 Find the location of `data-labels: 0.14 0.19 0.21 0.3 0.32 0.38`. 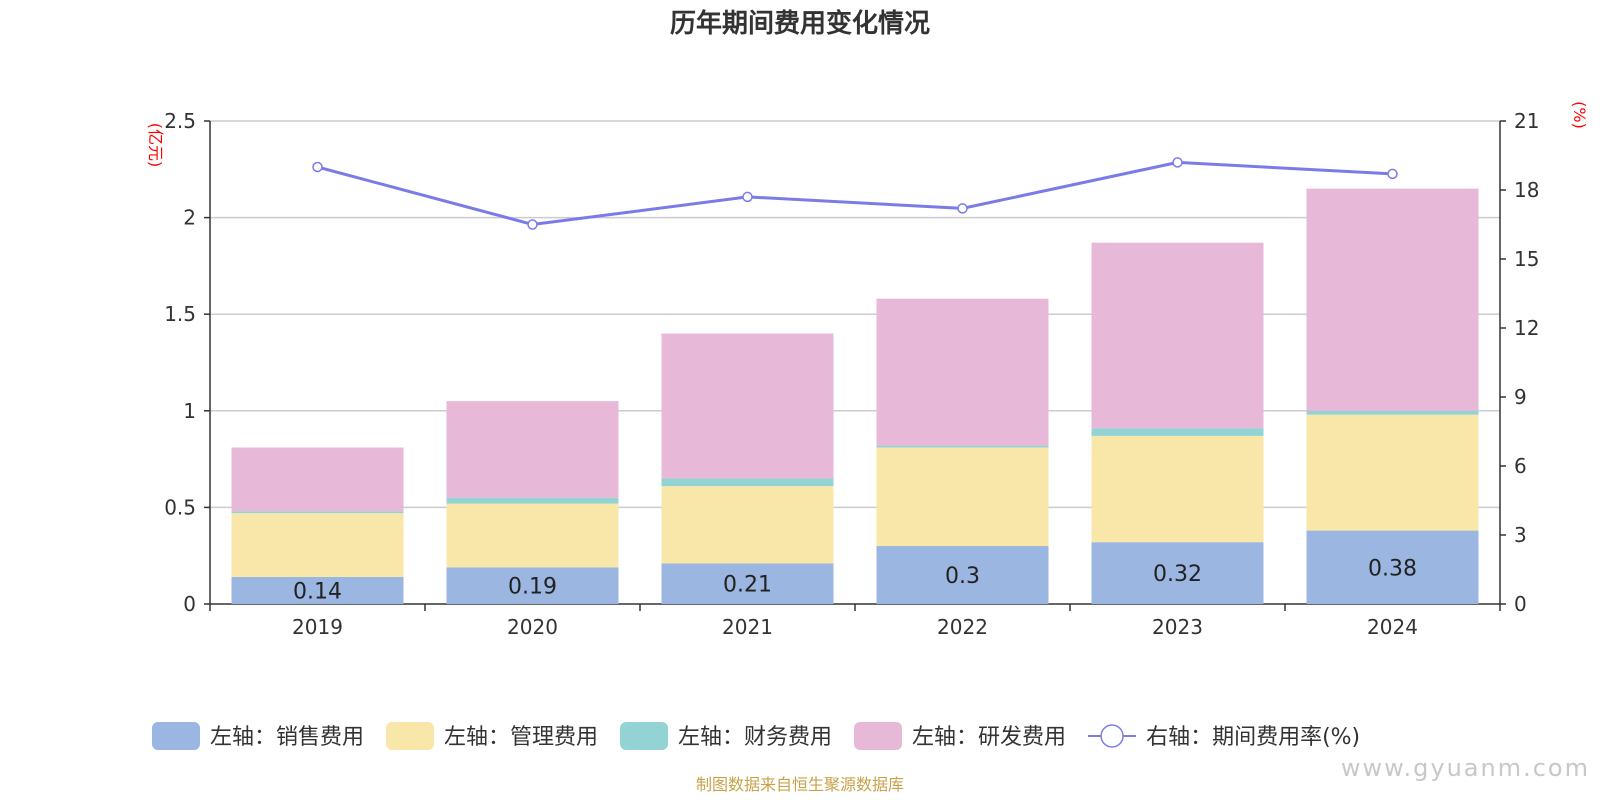

data-labels: 0.14 0.19 0.21 0.3 0.32 0.38 is located at coordinates (855, 580).